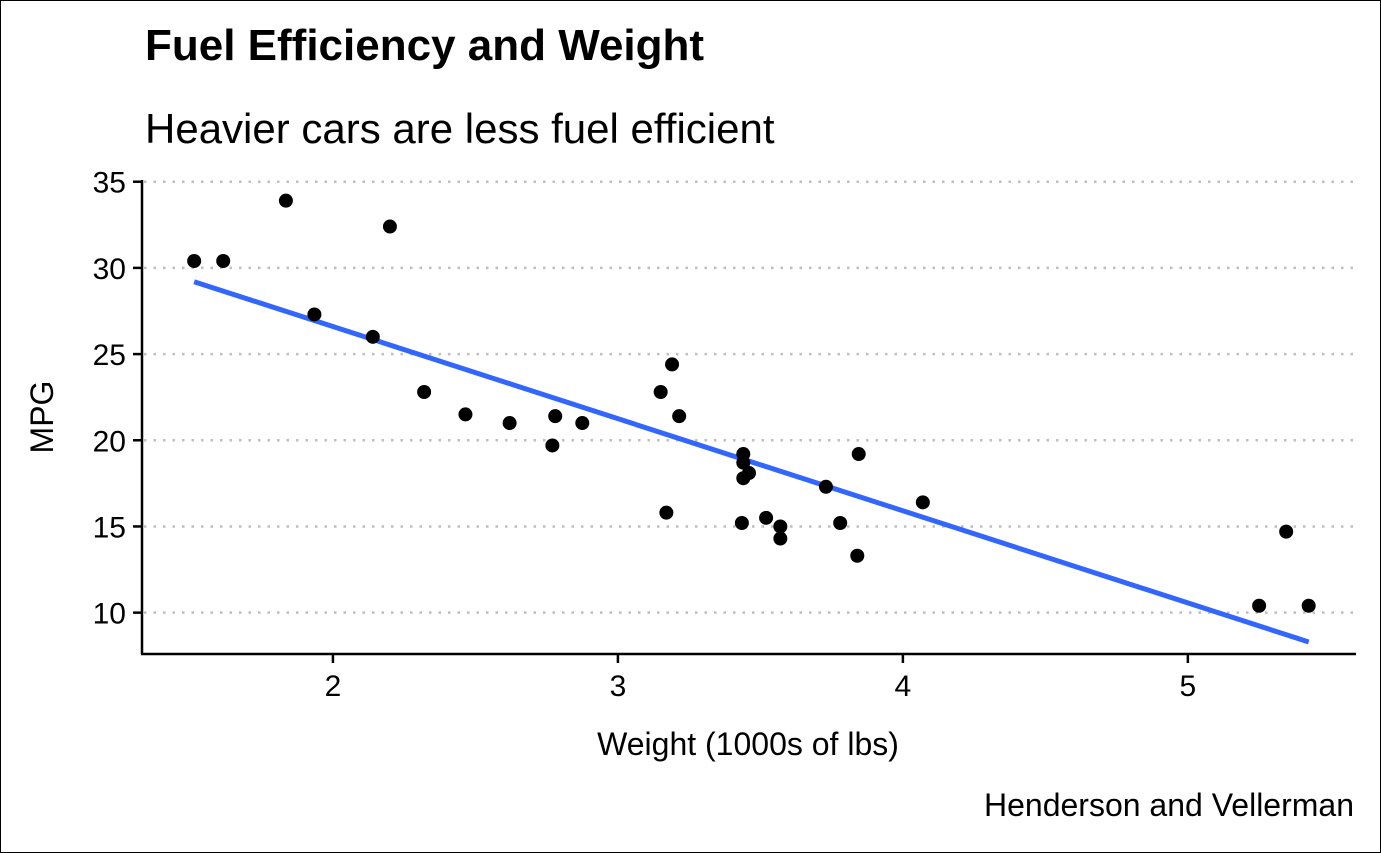  What do you see at coordinates (460, 128) in the screenshot?
I see `chart-subtitle: Heavier cars are less fuel efficient` at bounding box center [460, 128].